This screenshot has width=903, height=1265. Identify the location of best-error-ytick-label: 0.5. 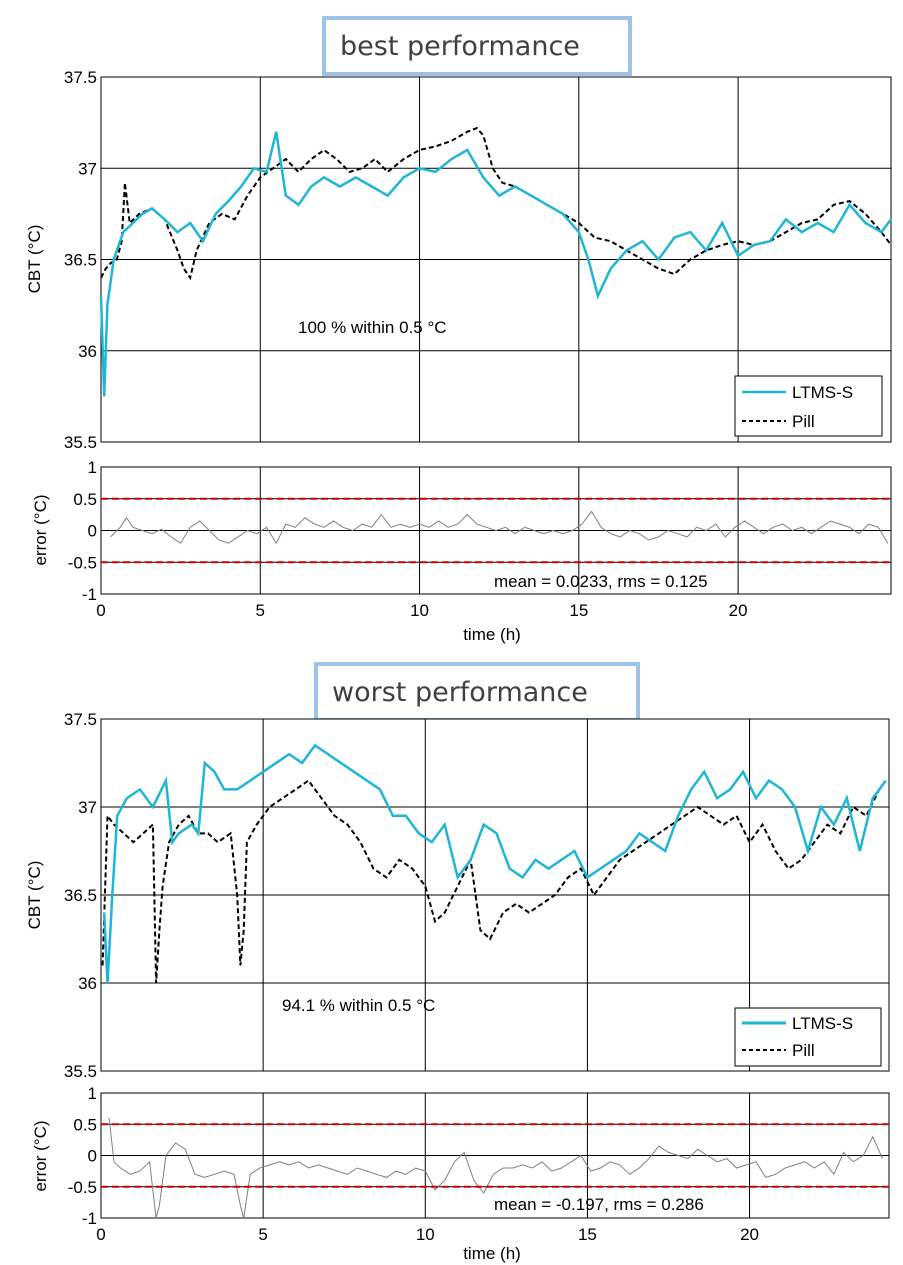
(85, 499).